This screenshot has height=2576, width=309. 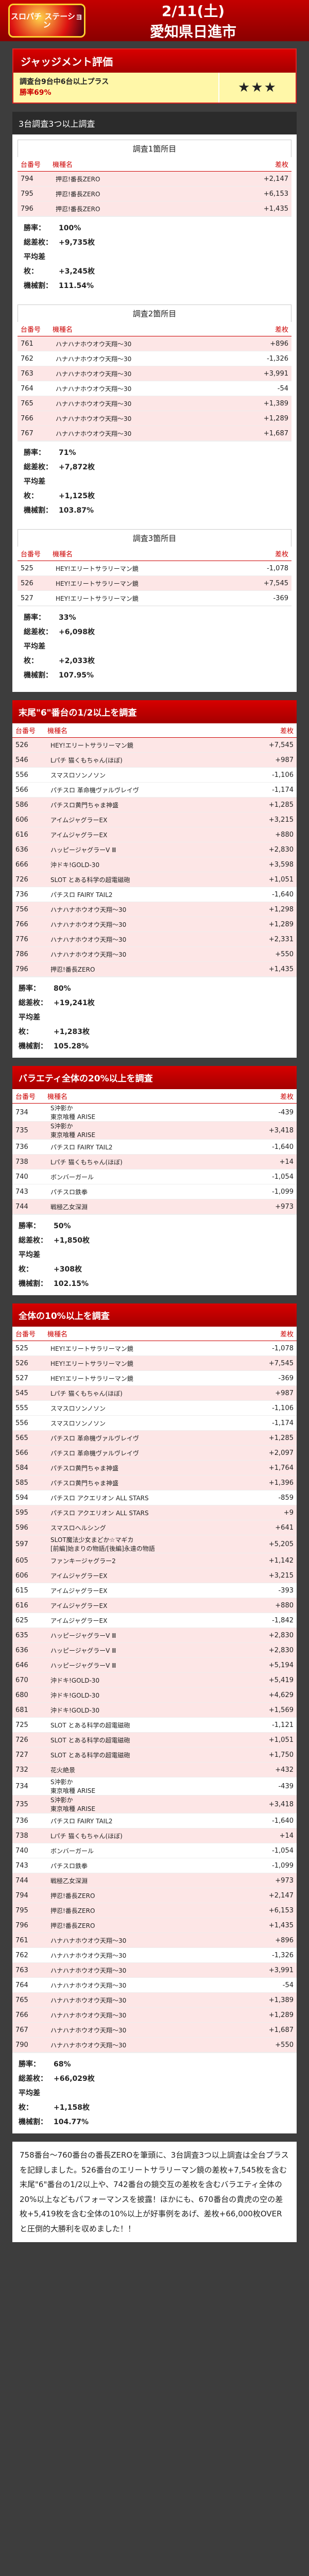 I want to click on cell-diff: +550, so click(x=276, y=2045).